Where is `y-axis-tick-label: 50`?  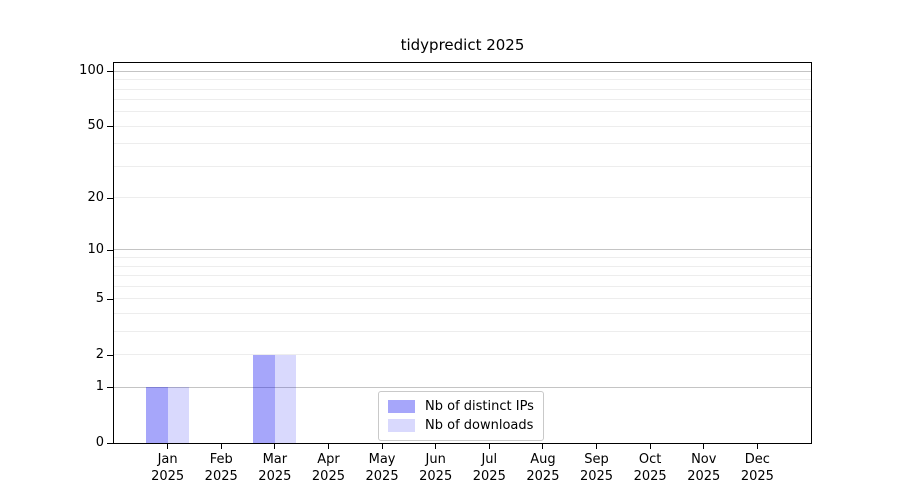 y-axis-tick-label: 50 is located at coordinates (95, 126).